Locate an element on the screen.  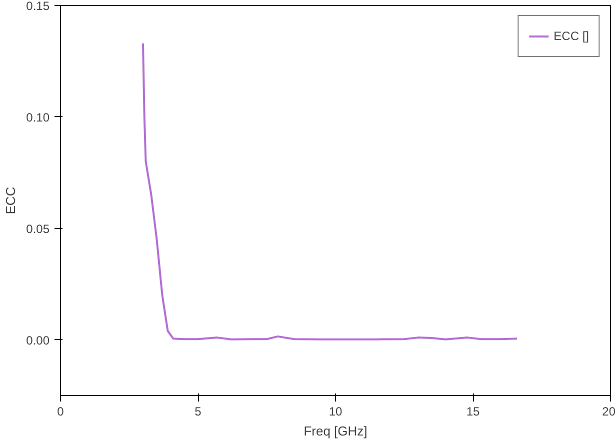
y-tick-label: 0.10 is located at coordinates (38, 117).